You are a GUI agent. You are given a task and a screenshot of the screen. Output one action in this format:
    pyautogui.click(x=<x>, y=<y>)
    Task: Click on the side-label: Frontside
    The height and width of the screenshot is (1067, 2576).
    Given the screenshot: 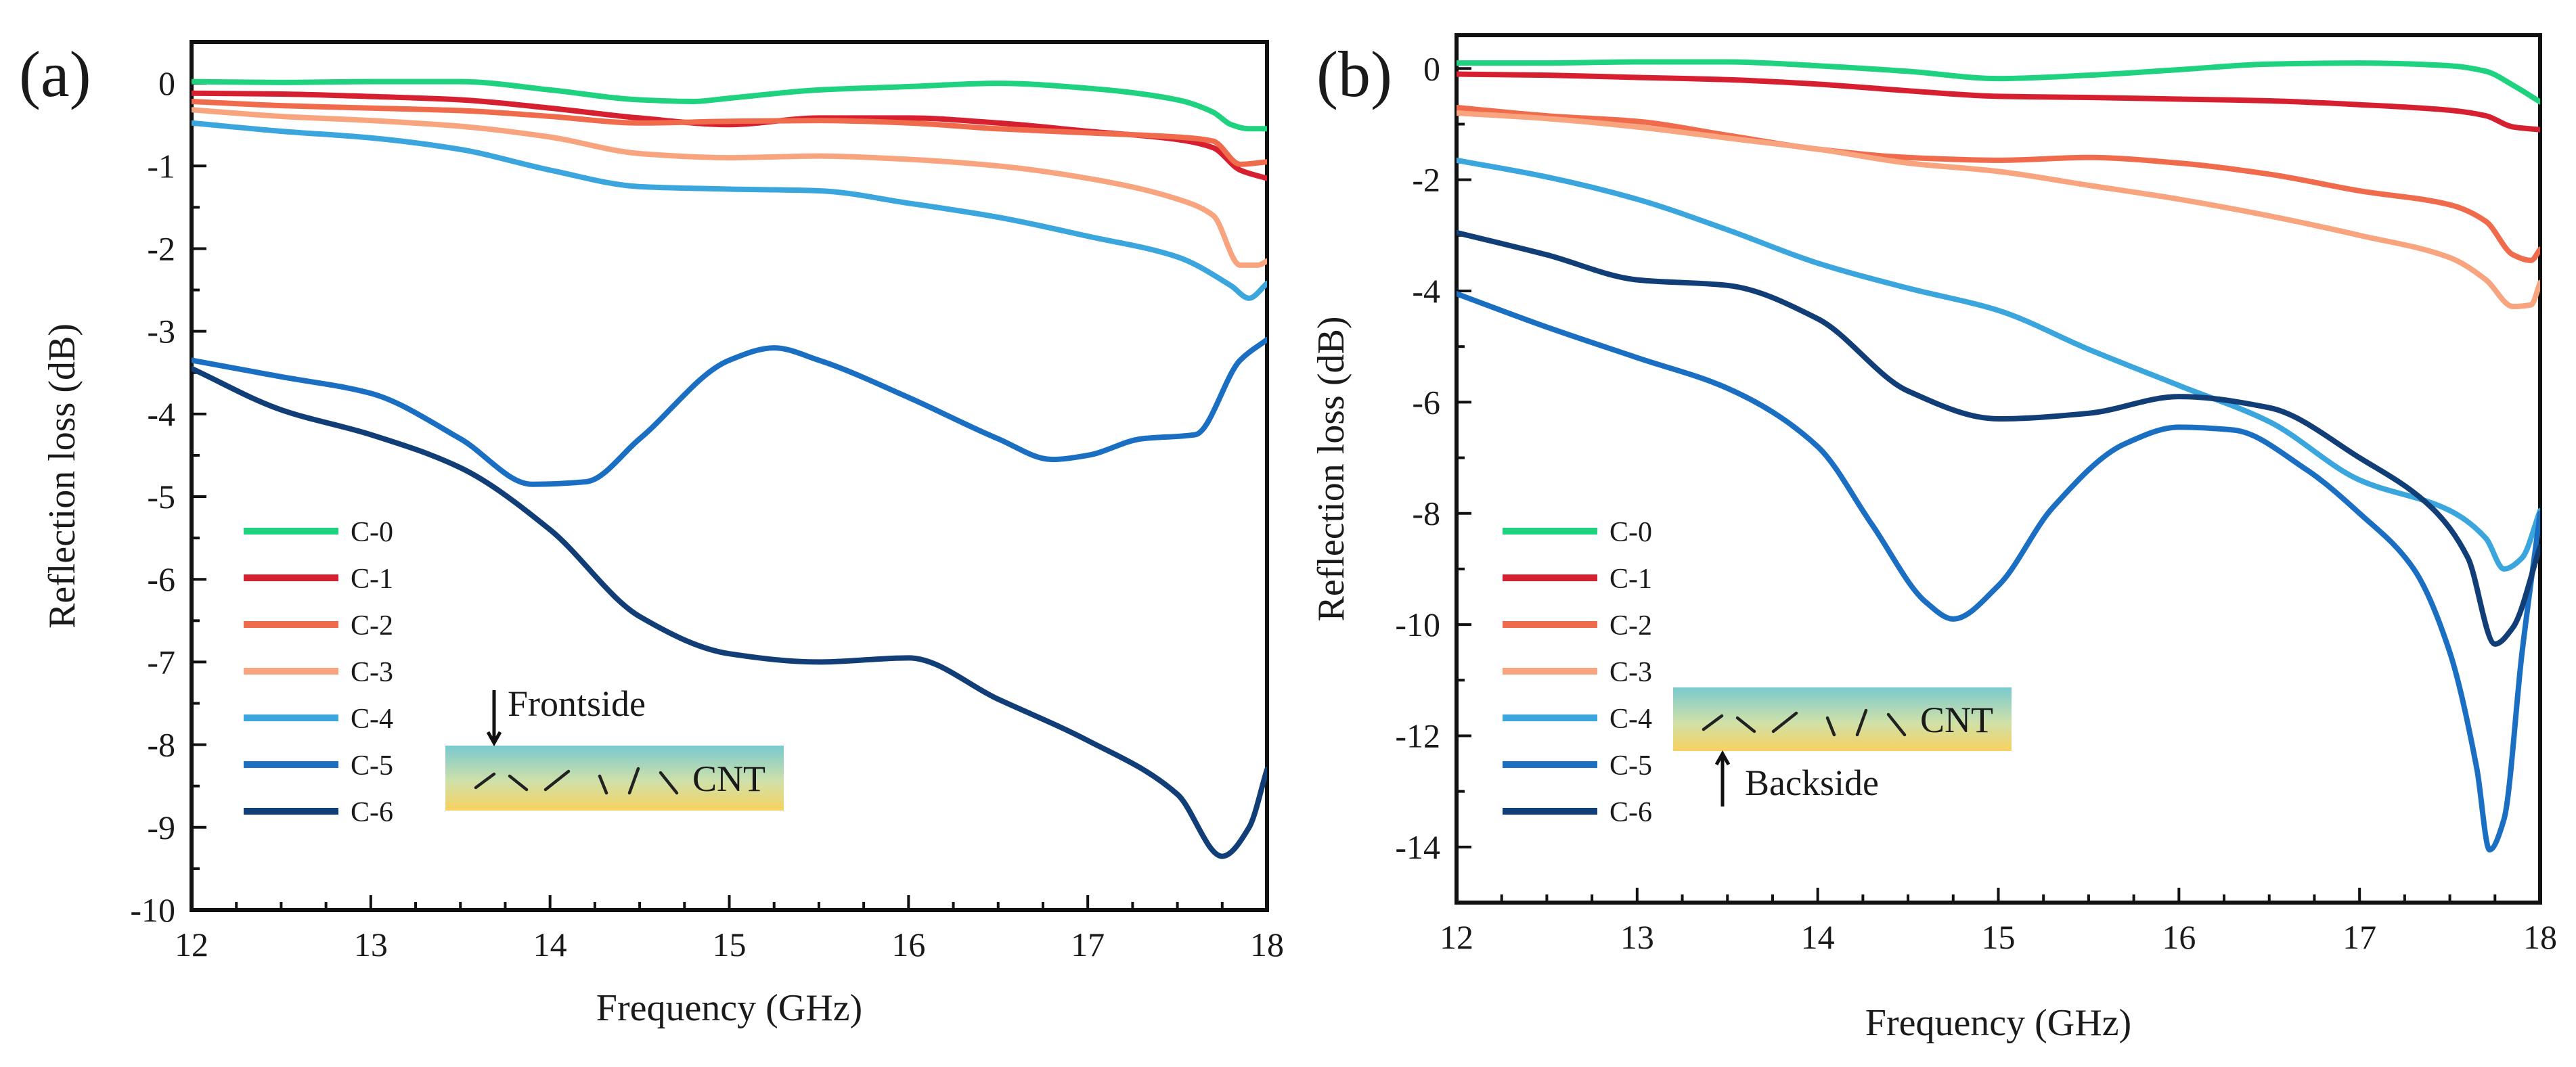 What is the action you would take?
    pyautogui.click(x=577, y=703)
    